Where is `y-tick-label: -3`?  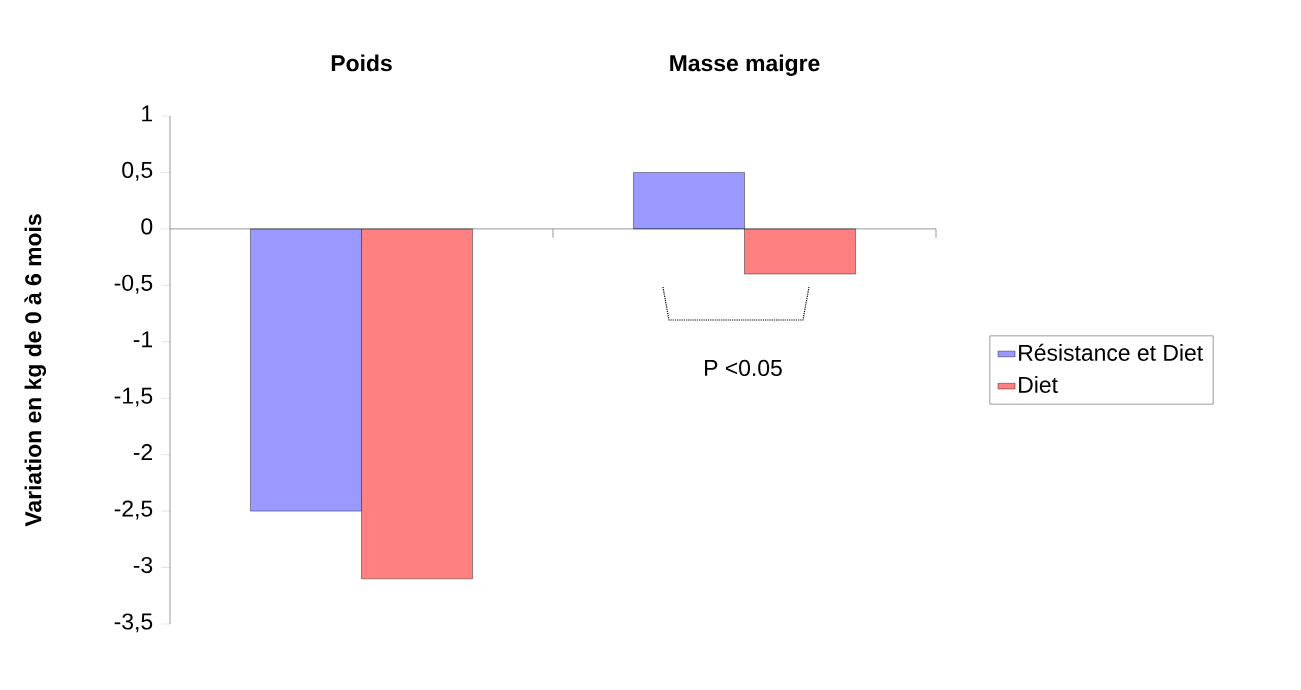
y-tick-label: -3 is located at coordinates (143, 565).